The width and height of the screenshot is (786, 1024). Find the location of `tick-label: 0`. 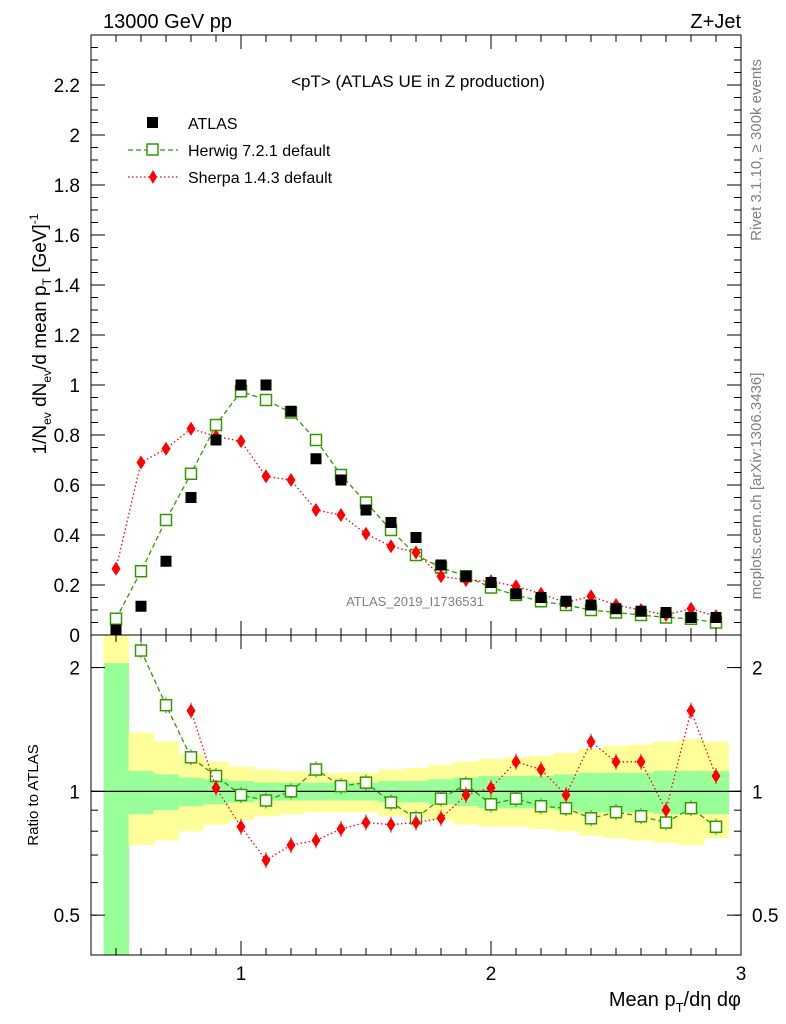

tick-label: 0 is located at coordinates (74, 636).